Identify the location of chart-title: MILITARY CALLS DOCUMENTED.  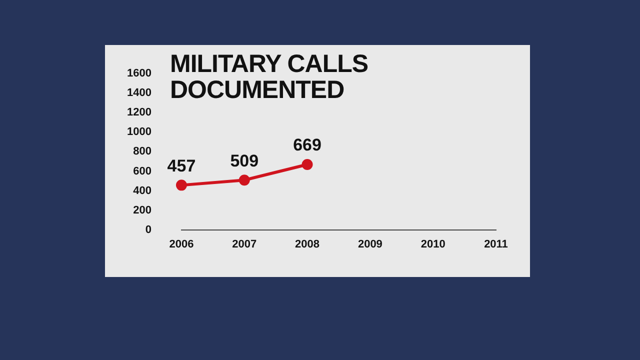
(270, 77).